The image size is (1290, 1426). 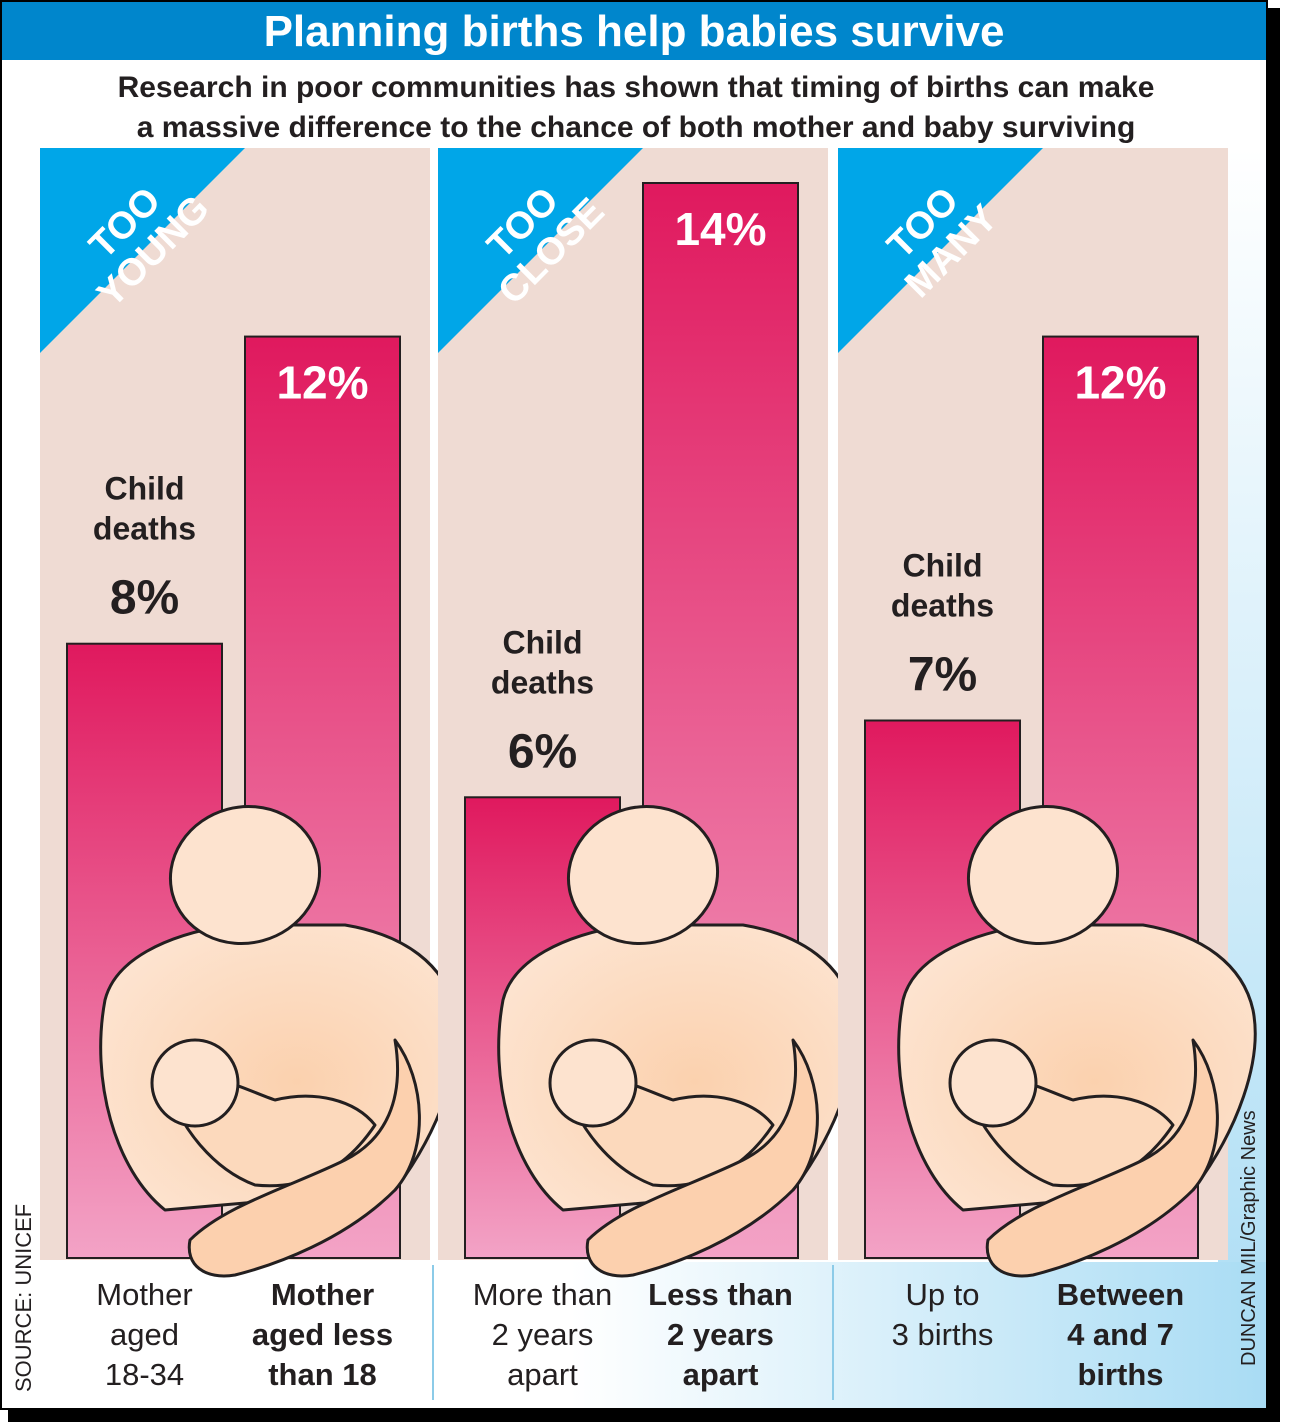 I want to click on category-label-line: aged less, so click(x=322, y=1334).